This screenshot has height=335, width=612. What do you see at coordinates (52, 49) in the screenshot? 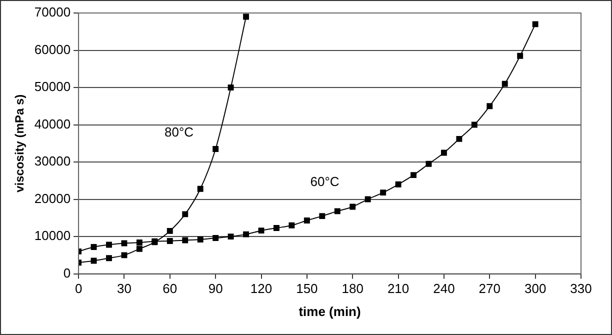
I see `y-tick-label: 60000` at bounding box center [52, 49].